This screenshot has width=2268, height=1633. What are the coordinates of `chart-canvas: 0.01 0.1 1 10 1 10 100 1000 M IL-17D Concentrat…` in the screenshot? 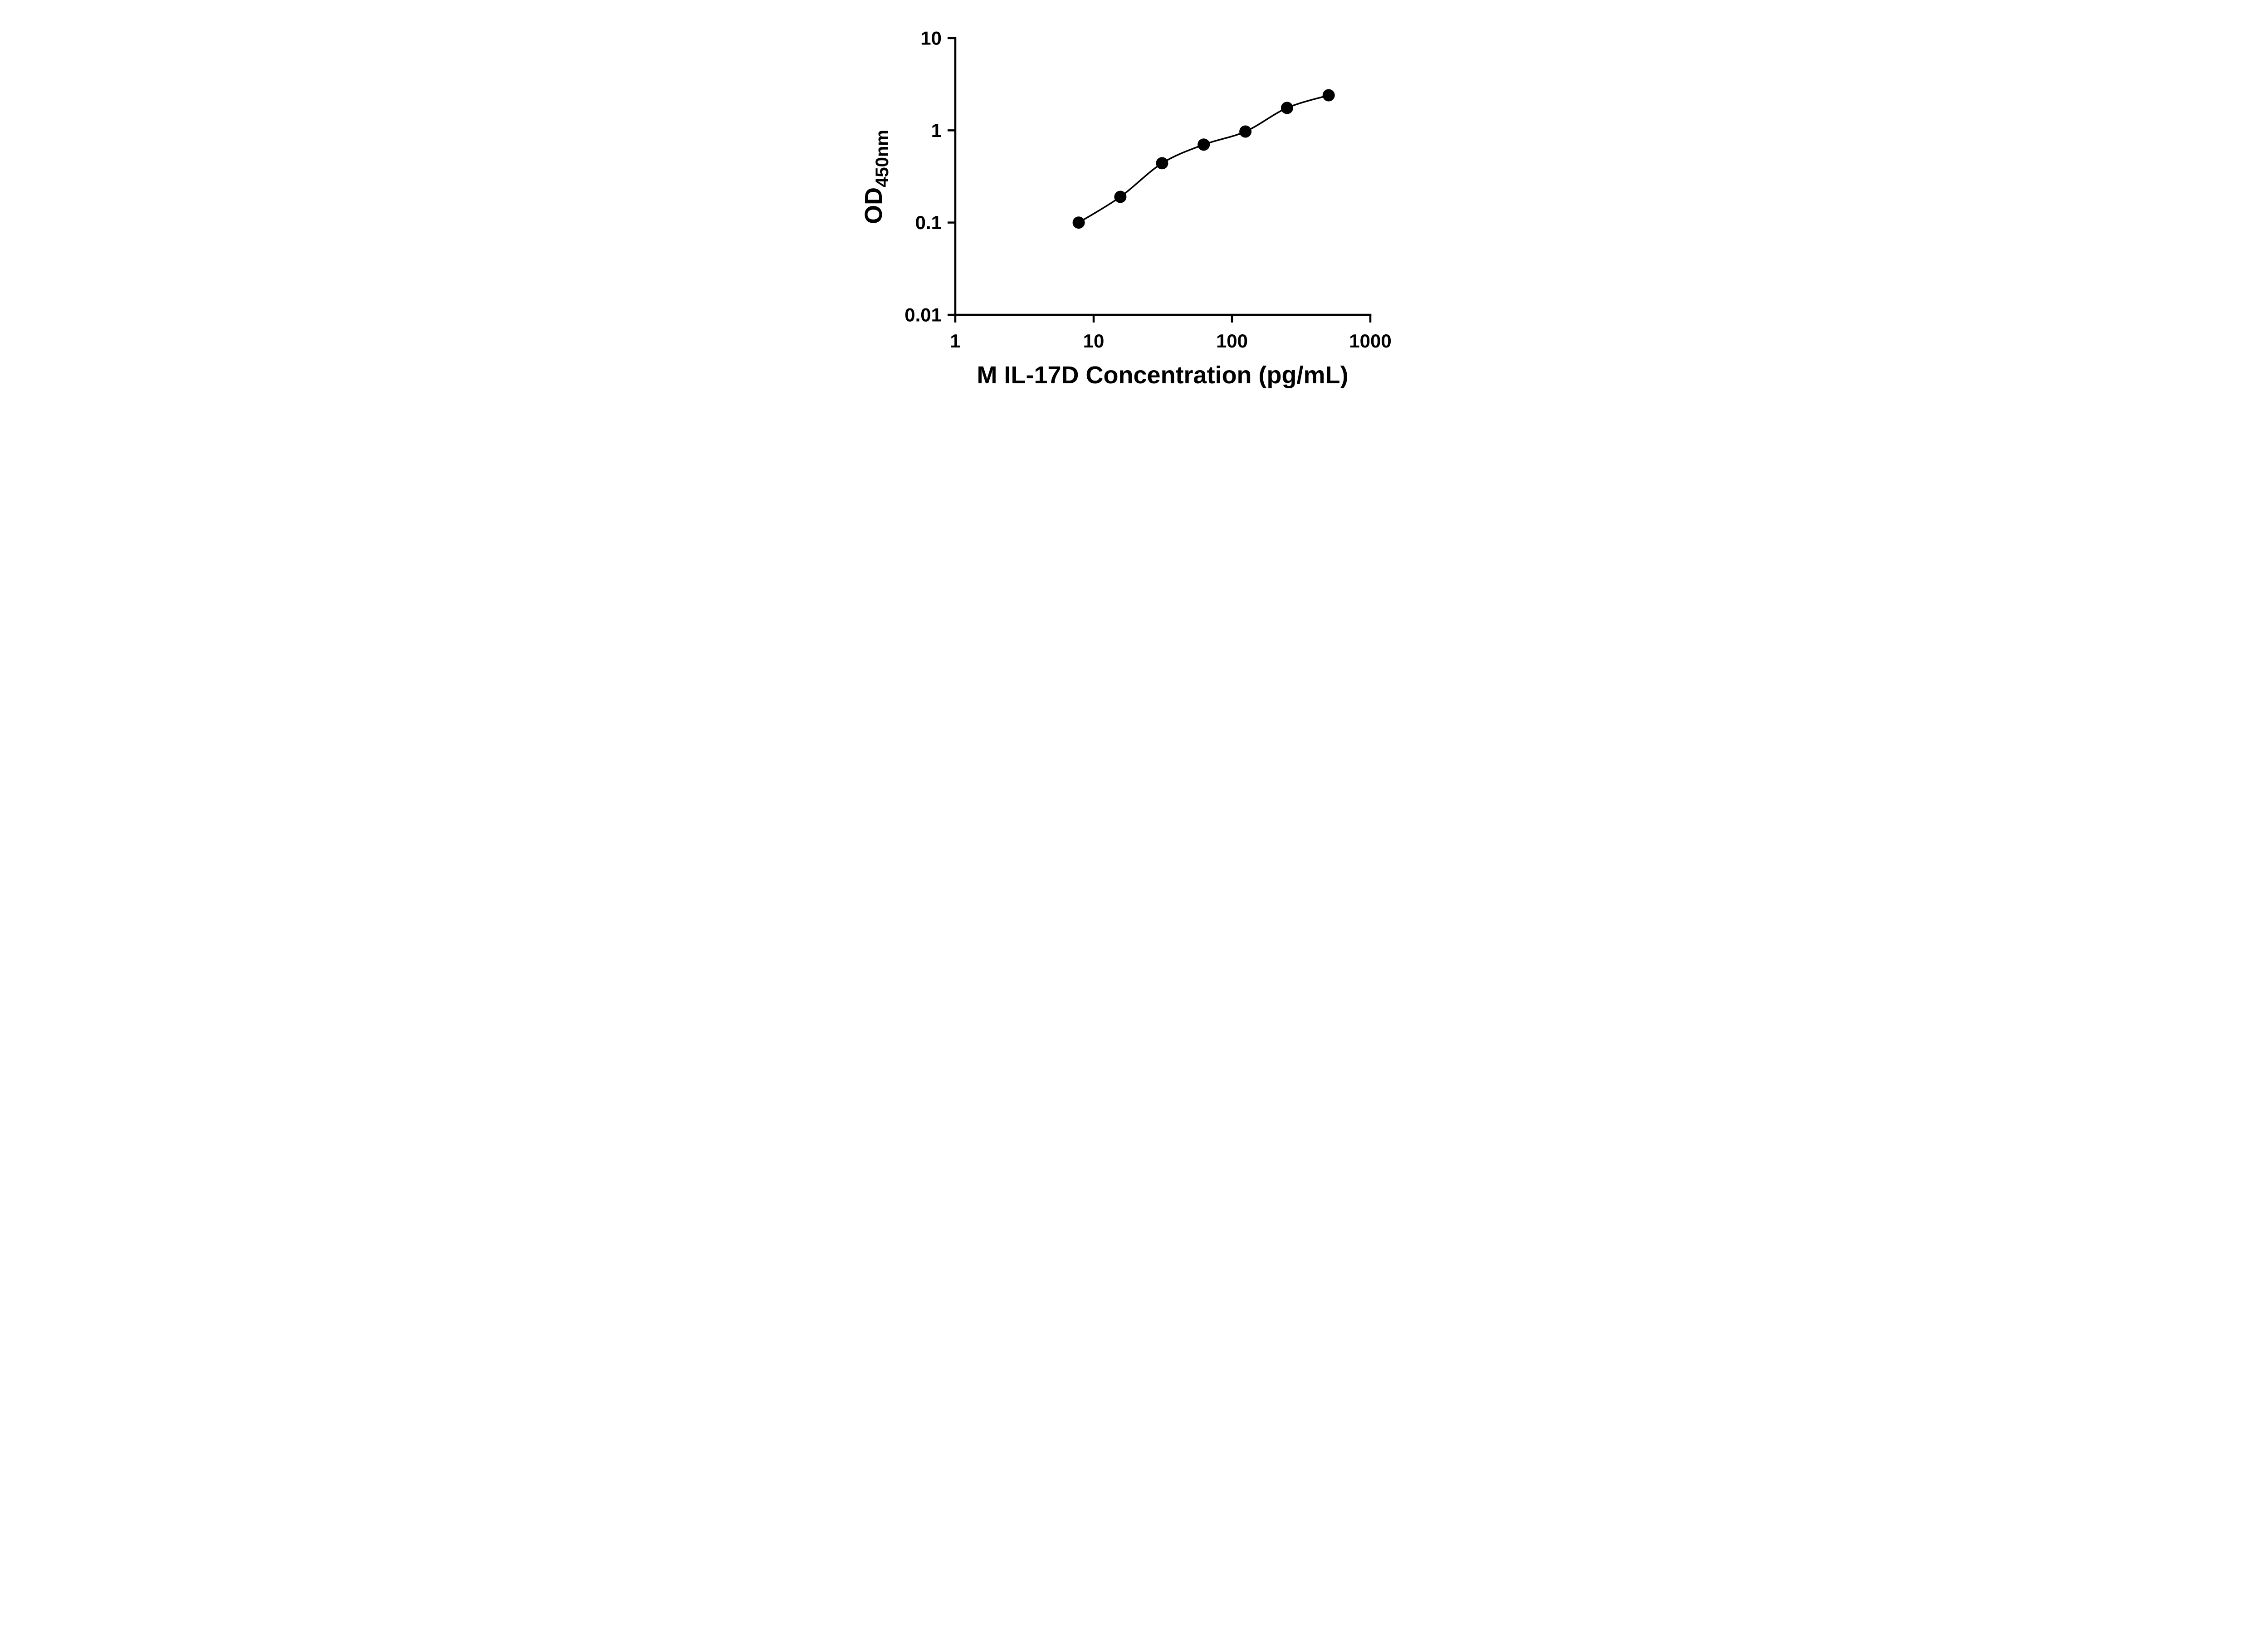 It's located at (1126, 208).